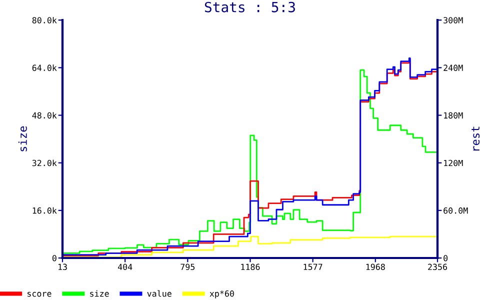 Image resolution: width=500 pixels, height=300 pixels. Describe the element at coordinates (62, 267) in the screenshot. I see `x-tick-label: 13` at that location.